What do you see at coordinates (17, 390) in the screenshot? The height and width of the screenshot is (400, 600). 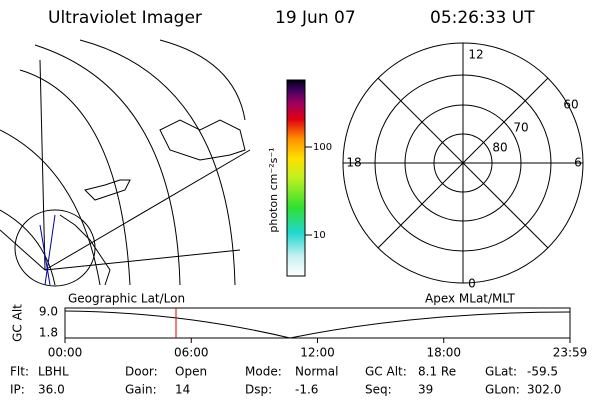 I see `field-label: IP:` at bounding box center [17, 390].